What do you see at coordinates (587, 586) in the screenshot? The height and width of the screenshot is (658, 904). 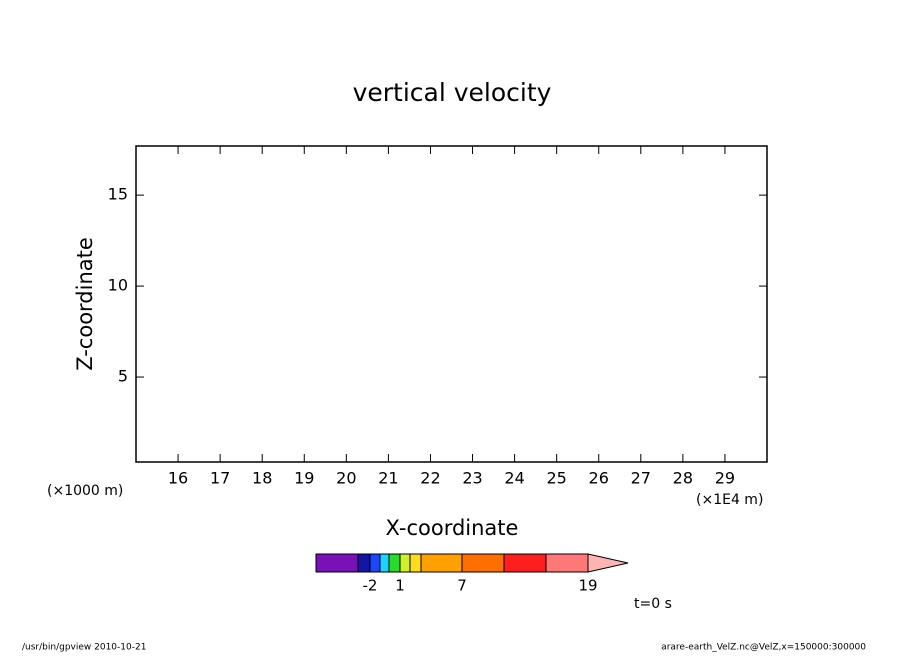 I see `colorbar-label: 19` at bounding box center [587, 586].